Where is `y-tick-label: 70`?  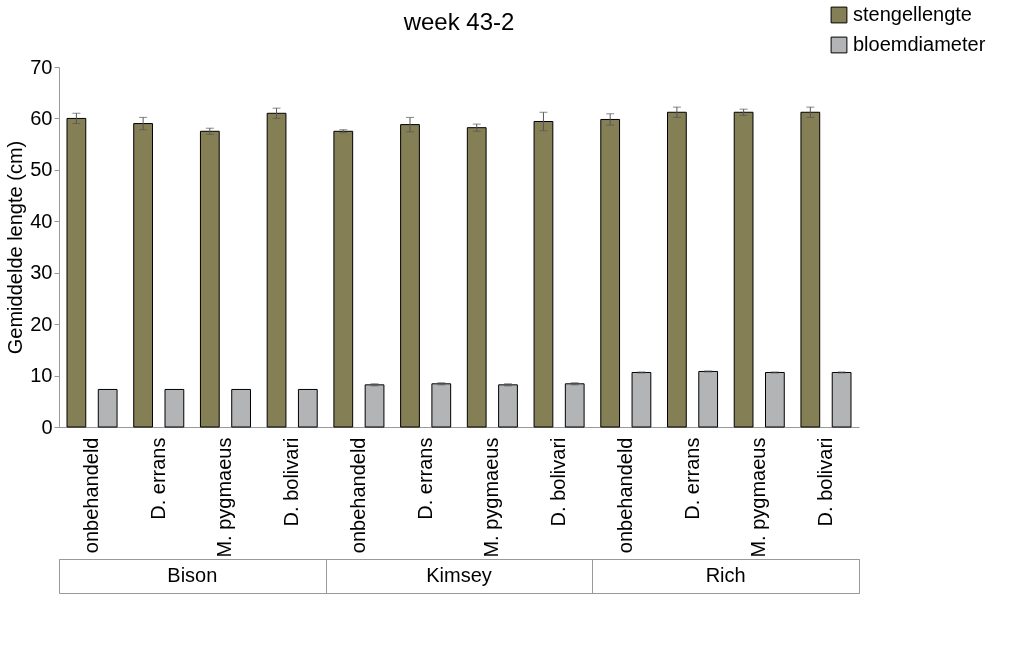
y-tick-label: 70 is located at coordinates (41, 66).